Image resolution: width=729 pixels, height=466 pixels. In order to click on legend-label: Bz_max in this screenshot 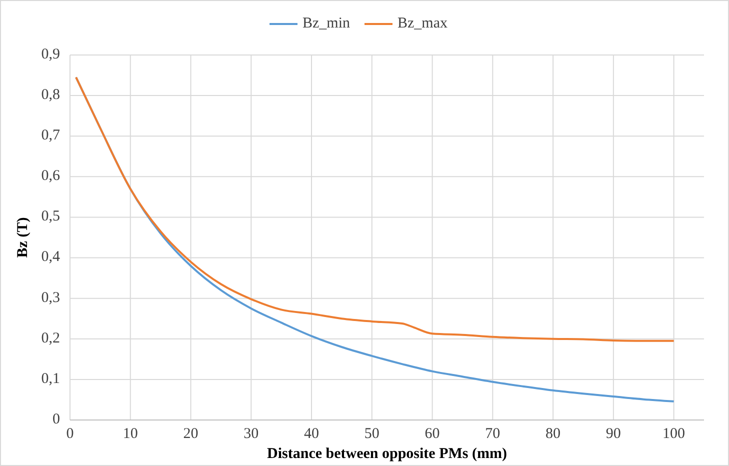, I will do `click(423, 23)`.